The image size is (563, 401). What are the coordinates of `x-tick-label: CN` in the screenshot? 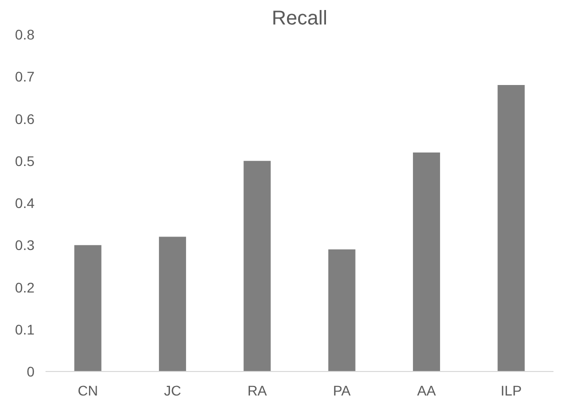 It's located at (88, 390).